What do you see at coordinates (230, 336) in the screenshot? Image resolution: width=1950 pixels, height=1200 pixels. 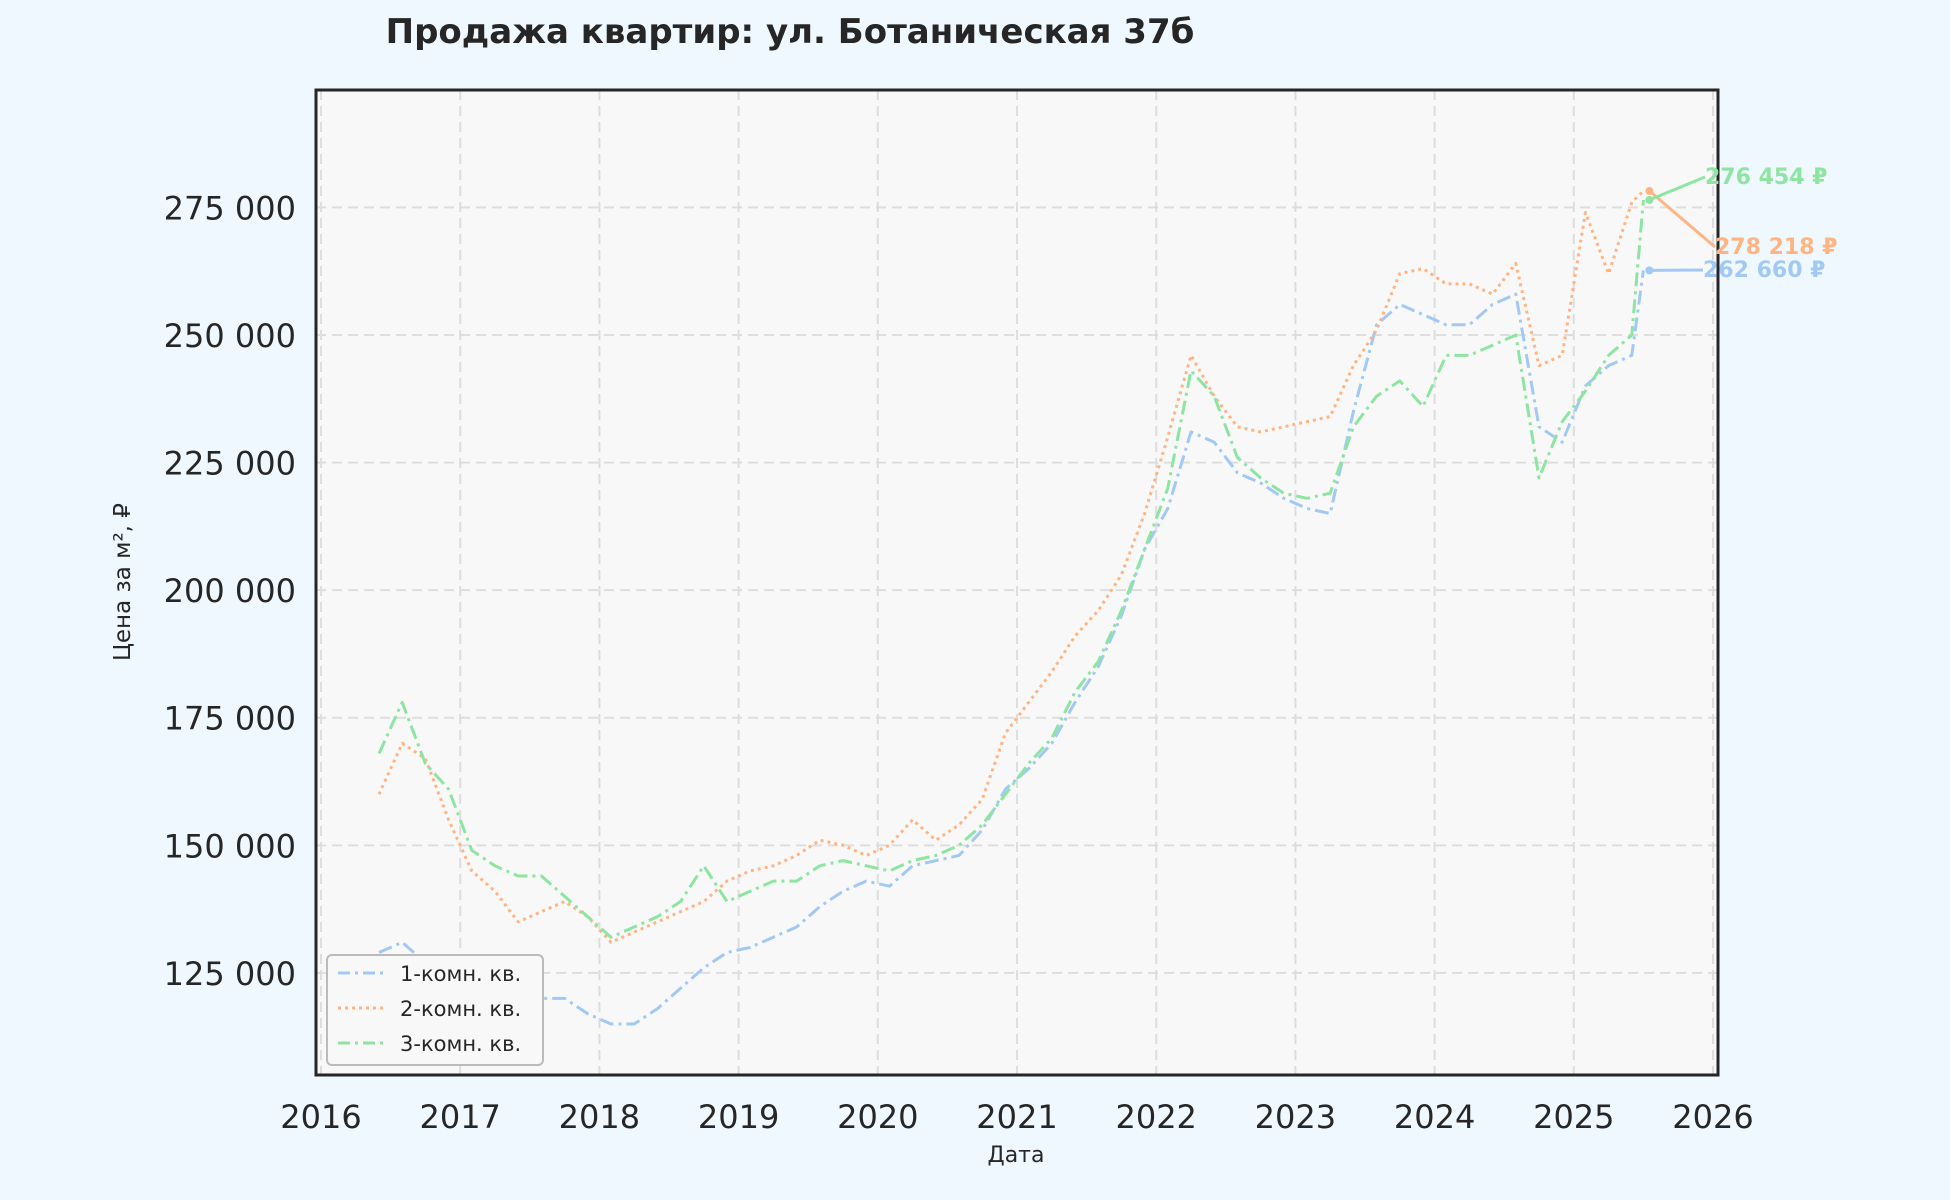 I see `y-tick-label: 250 000` at bounding box center [230, 336].